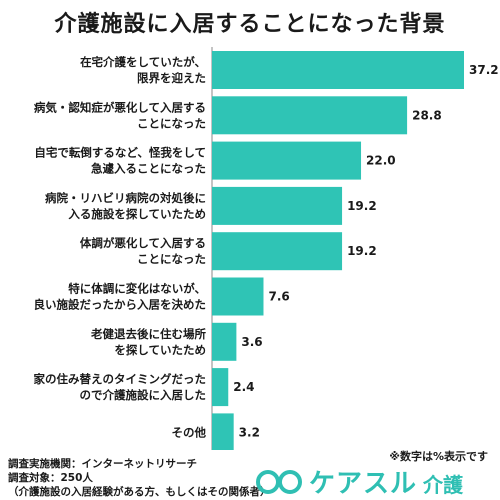 The height and width of the screenshot is (500, 500). What do you see at coordinates (143, 251) in the screenshot?
I see `category-label: 体調が悪化して入居することになった` at bounding box center [143, 251].